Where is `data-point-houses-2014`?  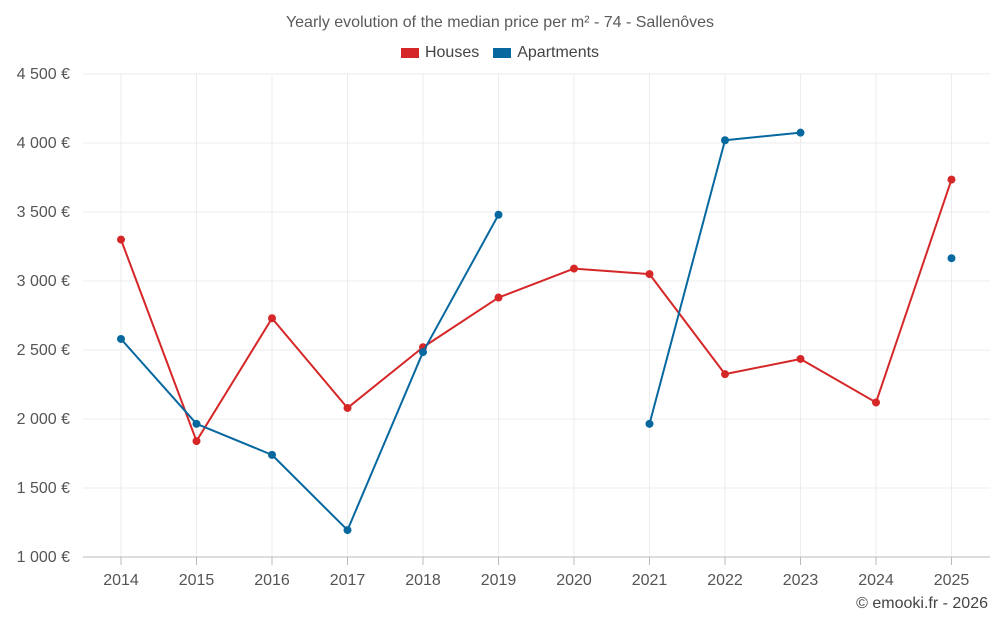 data-point-houses-2014 is located at coordinates (121, 239).